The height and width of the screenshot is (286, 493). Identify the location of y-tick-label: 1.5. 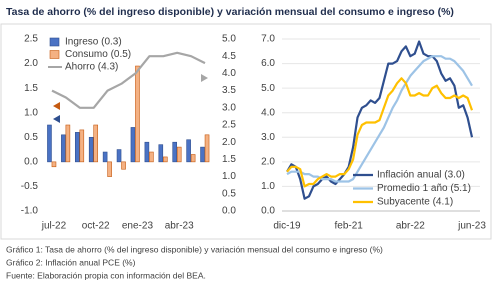
(31, 88).